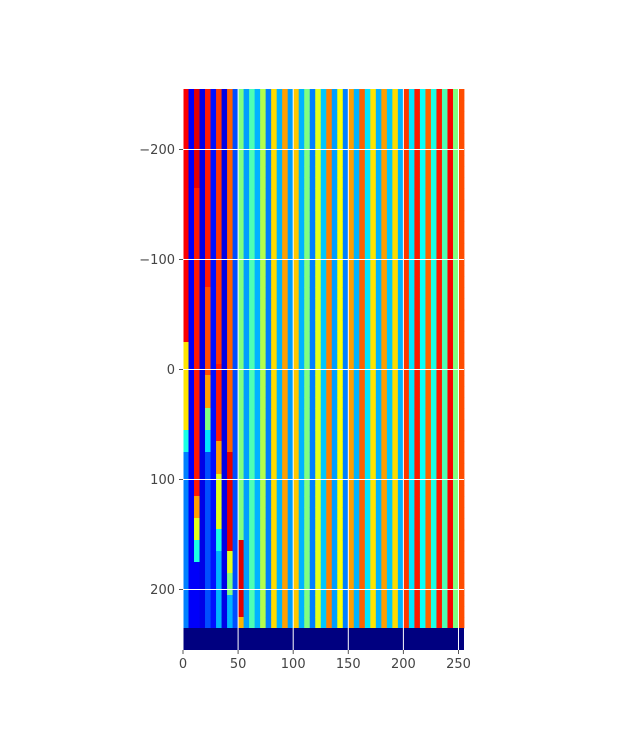 The height and width of the screenshot is (731, 631). Describe the element at coordinates (157, 260) in the screenshot. I see `y-tick-label: −100` at that location.